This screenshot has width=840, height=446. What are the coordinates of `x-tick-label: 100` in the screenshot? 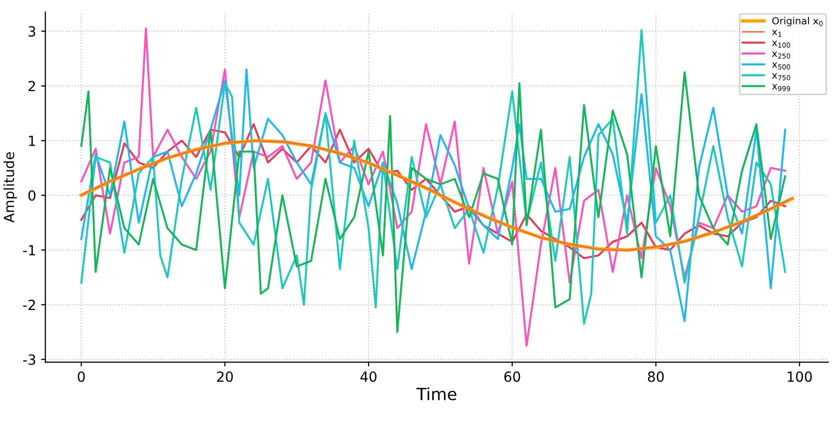 It's located at (800, 376).